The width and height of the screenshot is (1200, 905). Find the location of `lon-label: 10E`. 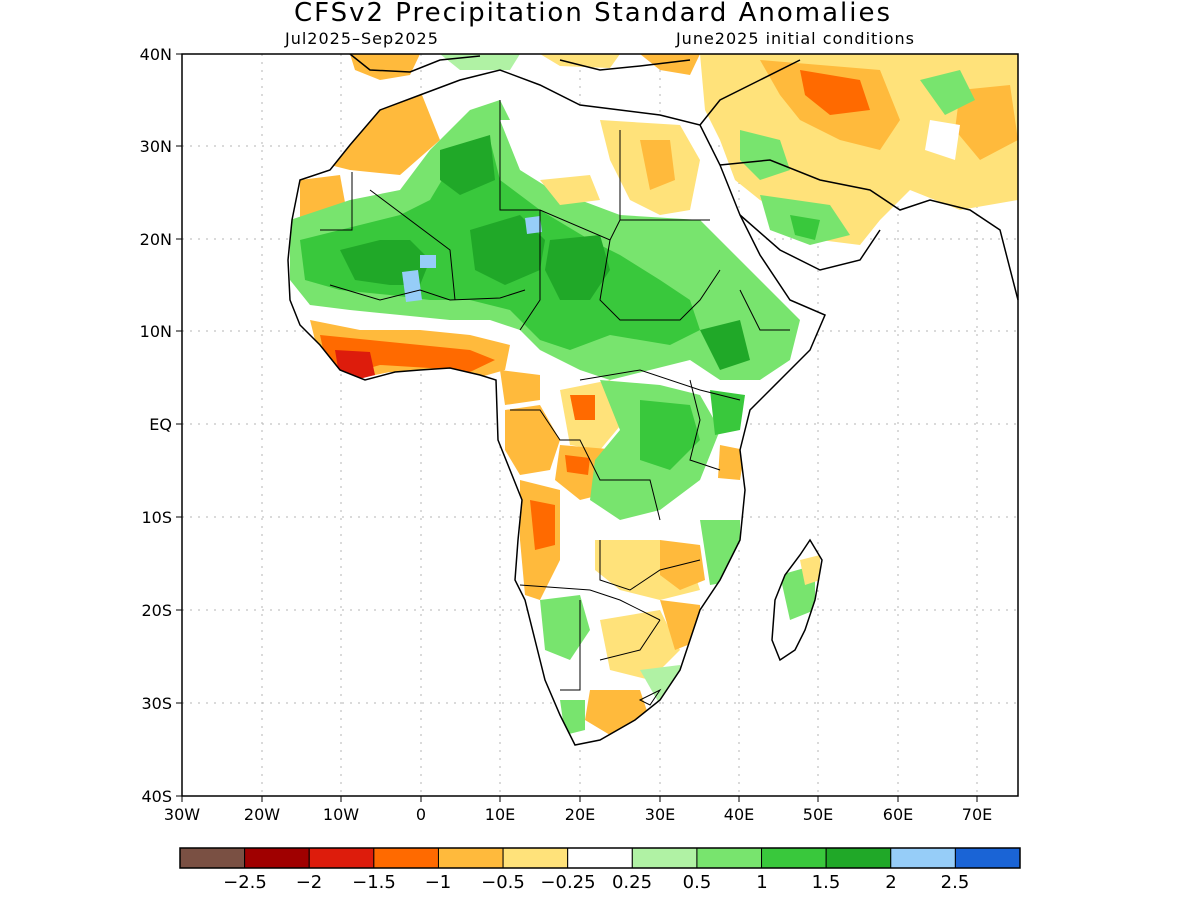

lon-label: 10E is located at coordinates (500, 814).